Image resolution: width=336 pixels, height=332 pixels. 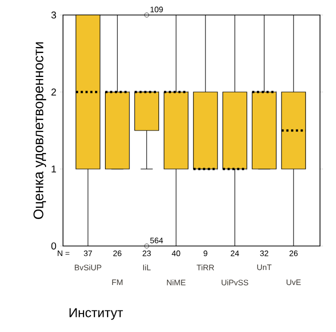 What do you see at coordinates (53, 92) in the screenshot?
I see `y-tick-label: 2` at bounding box center [53, 92].